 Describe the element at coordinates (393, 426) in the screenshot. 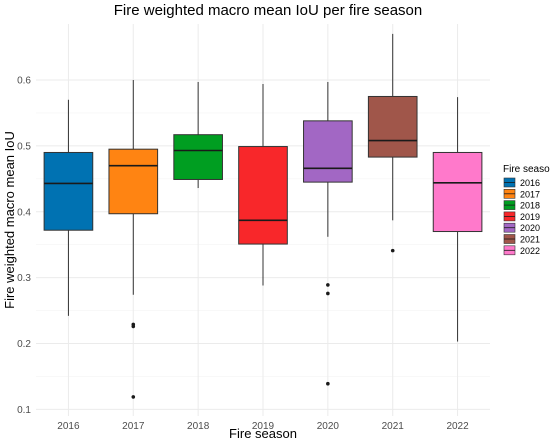

I see `x-tick-label: 2021` at that location.